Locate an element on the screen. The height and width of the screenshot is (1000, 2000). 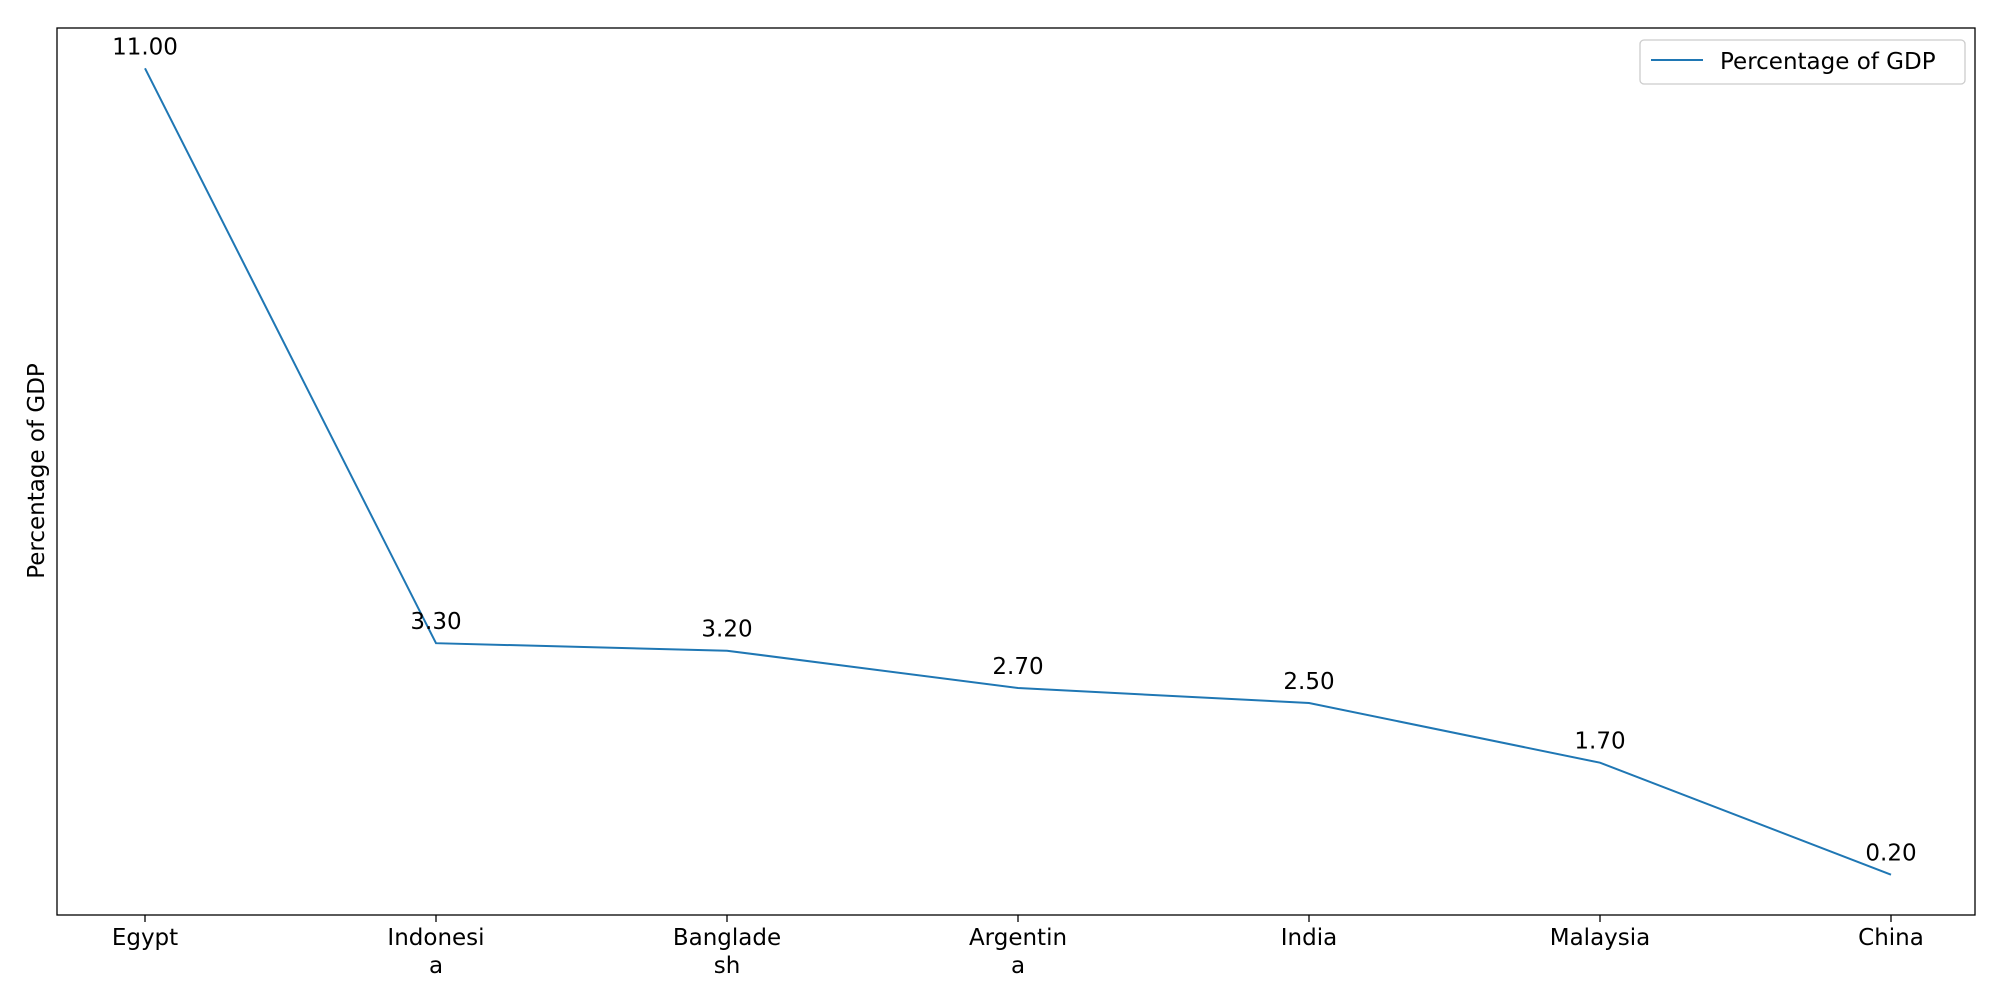
y-axis-label: Percentage of GDP is located at coordinates (37, 471).